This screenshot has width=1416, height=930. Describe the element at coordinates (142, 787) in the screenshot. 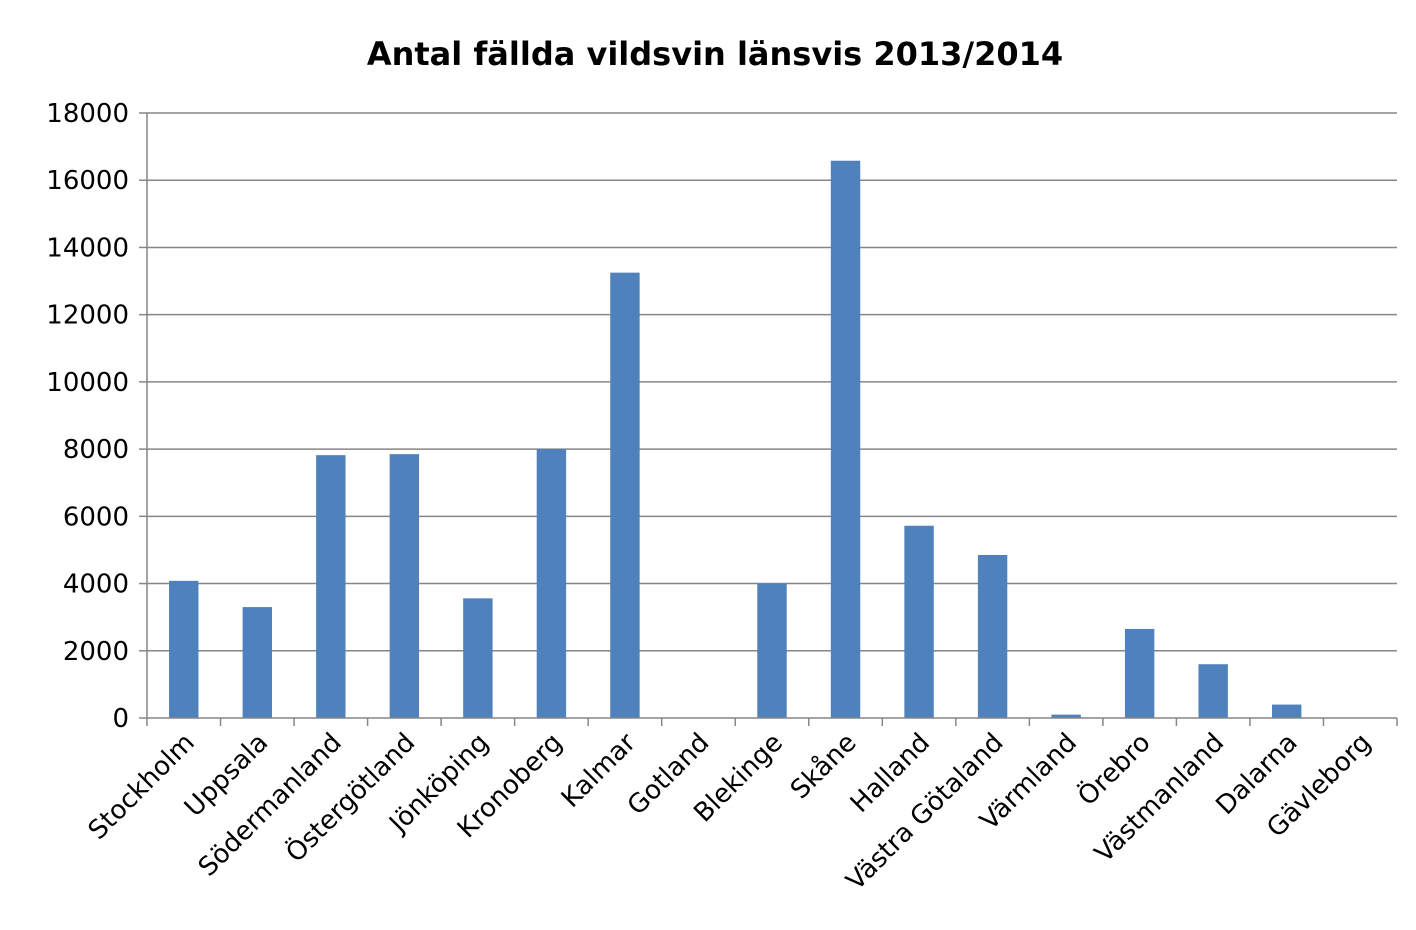

I see `x-tick-label: Stockholm` at that location.